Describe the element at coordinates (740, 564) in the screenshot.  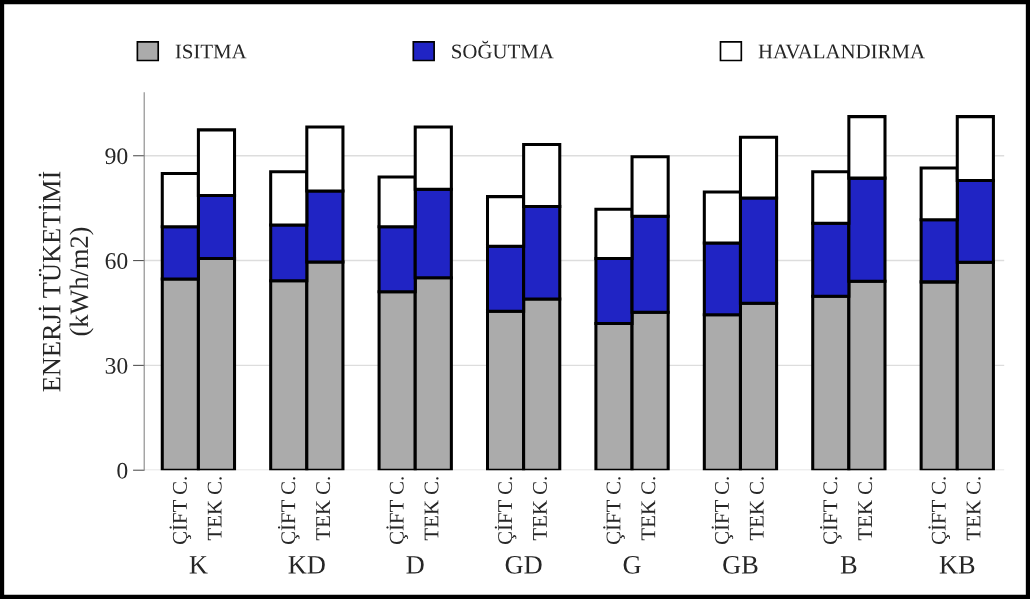
I see `text: GB` at that location.